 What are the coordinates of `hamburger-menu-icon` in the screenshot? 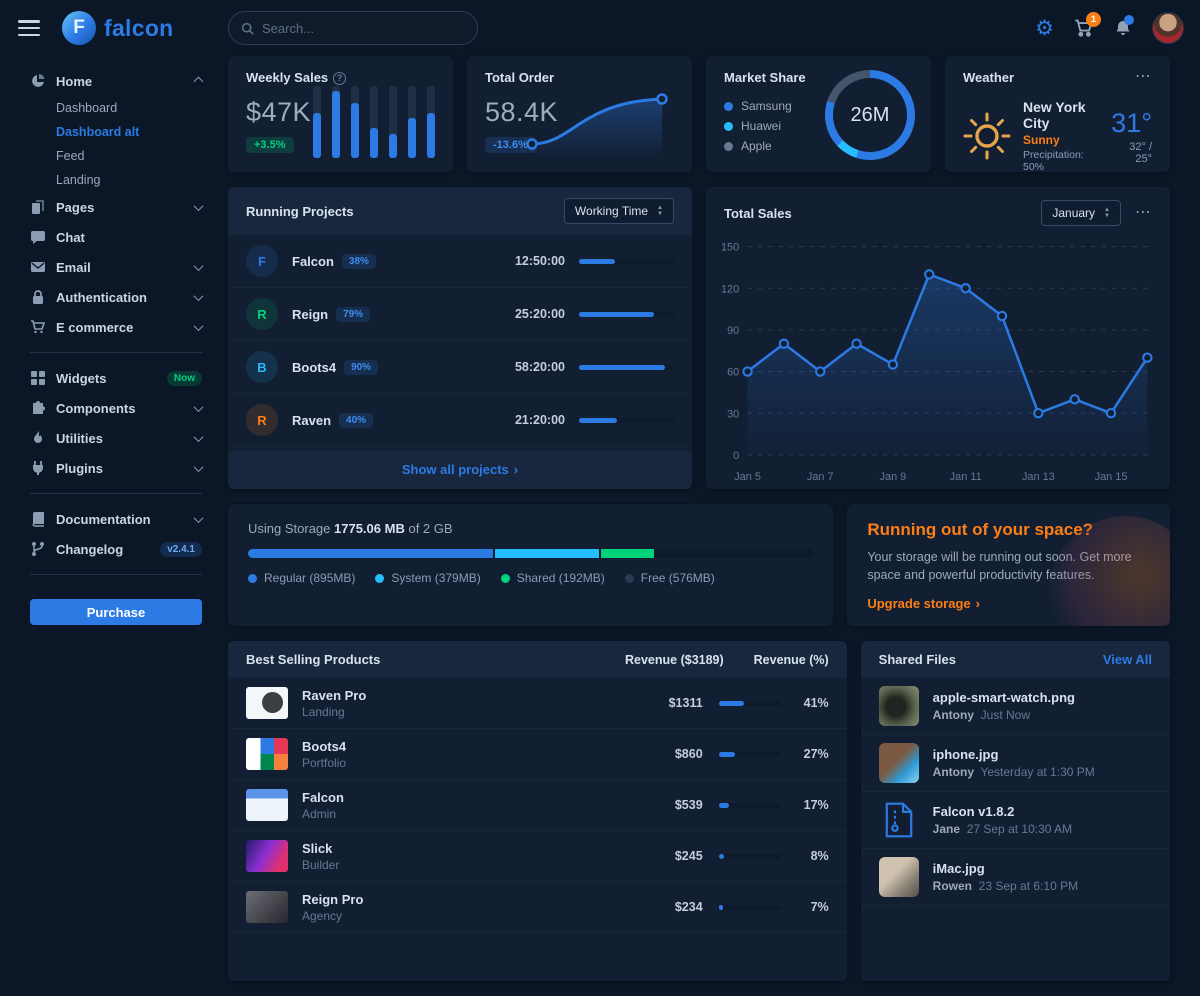 It's located at (29, 28).